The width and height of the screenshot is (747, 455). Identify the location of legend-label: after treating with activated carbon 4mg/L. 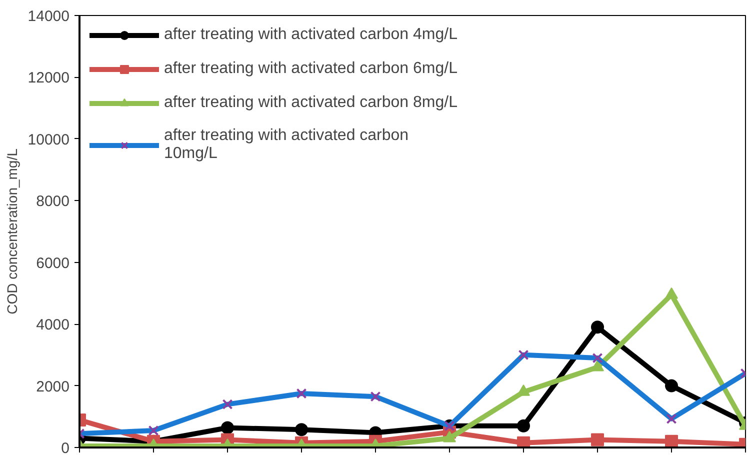
(311, 35).